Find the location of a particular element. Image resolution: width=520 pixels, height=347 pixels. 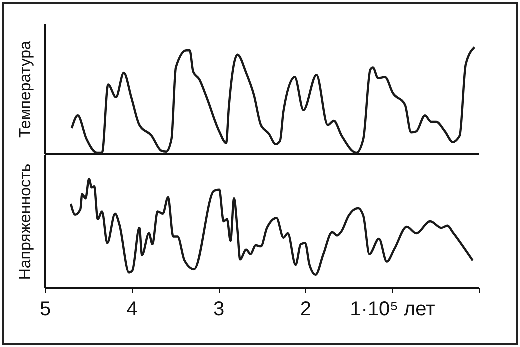

x-tick-label: 2 is located at coordinates (306, 309).